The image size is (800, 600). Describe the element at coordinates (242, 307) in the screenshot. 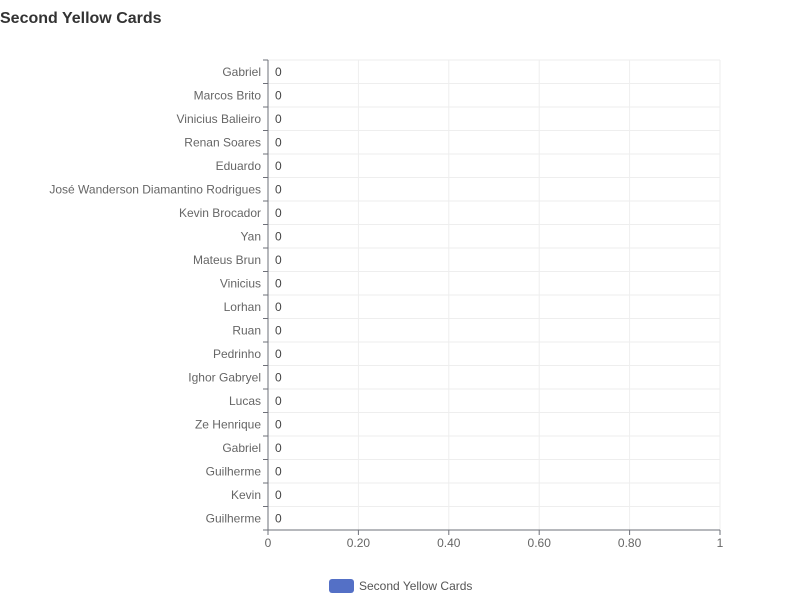

I see `y-tick-label: Lorhan` at that location.